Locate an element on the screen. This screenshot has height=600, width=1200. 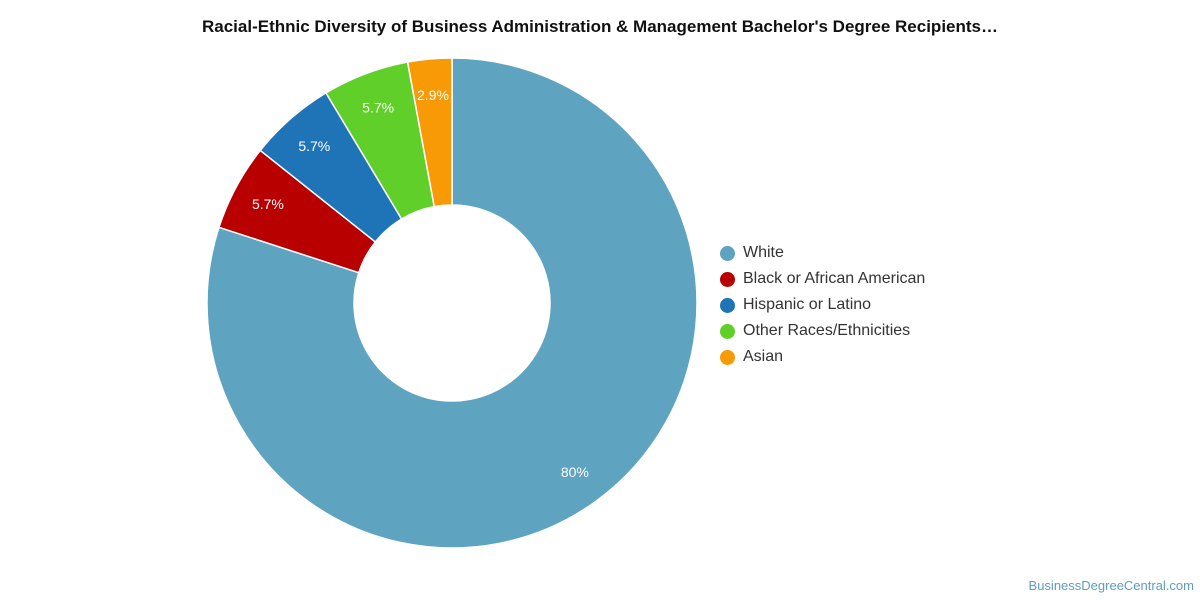
legend-label: White is located at coordinates (763, 252).